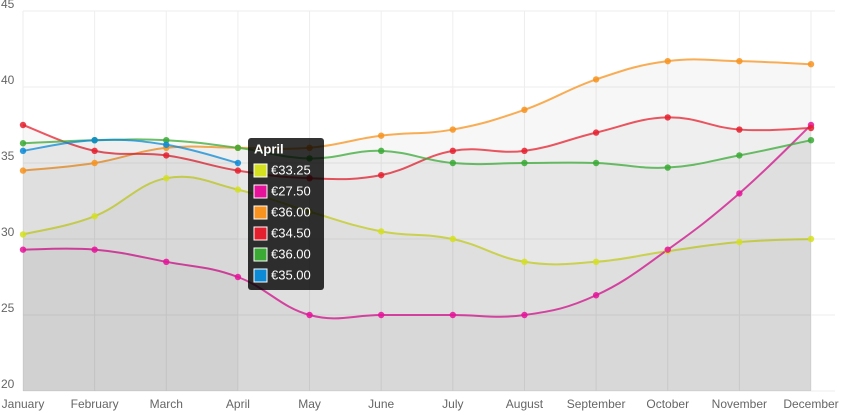 Image resolution: width=842 pixels, height=415 pixels. I want to click on tooltip-value: €27.50, so click(291, 190).